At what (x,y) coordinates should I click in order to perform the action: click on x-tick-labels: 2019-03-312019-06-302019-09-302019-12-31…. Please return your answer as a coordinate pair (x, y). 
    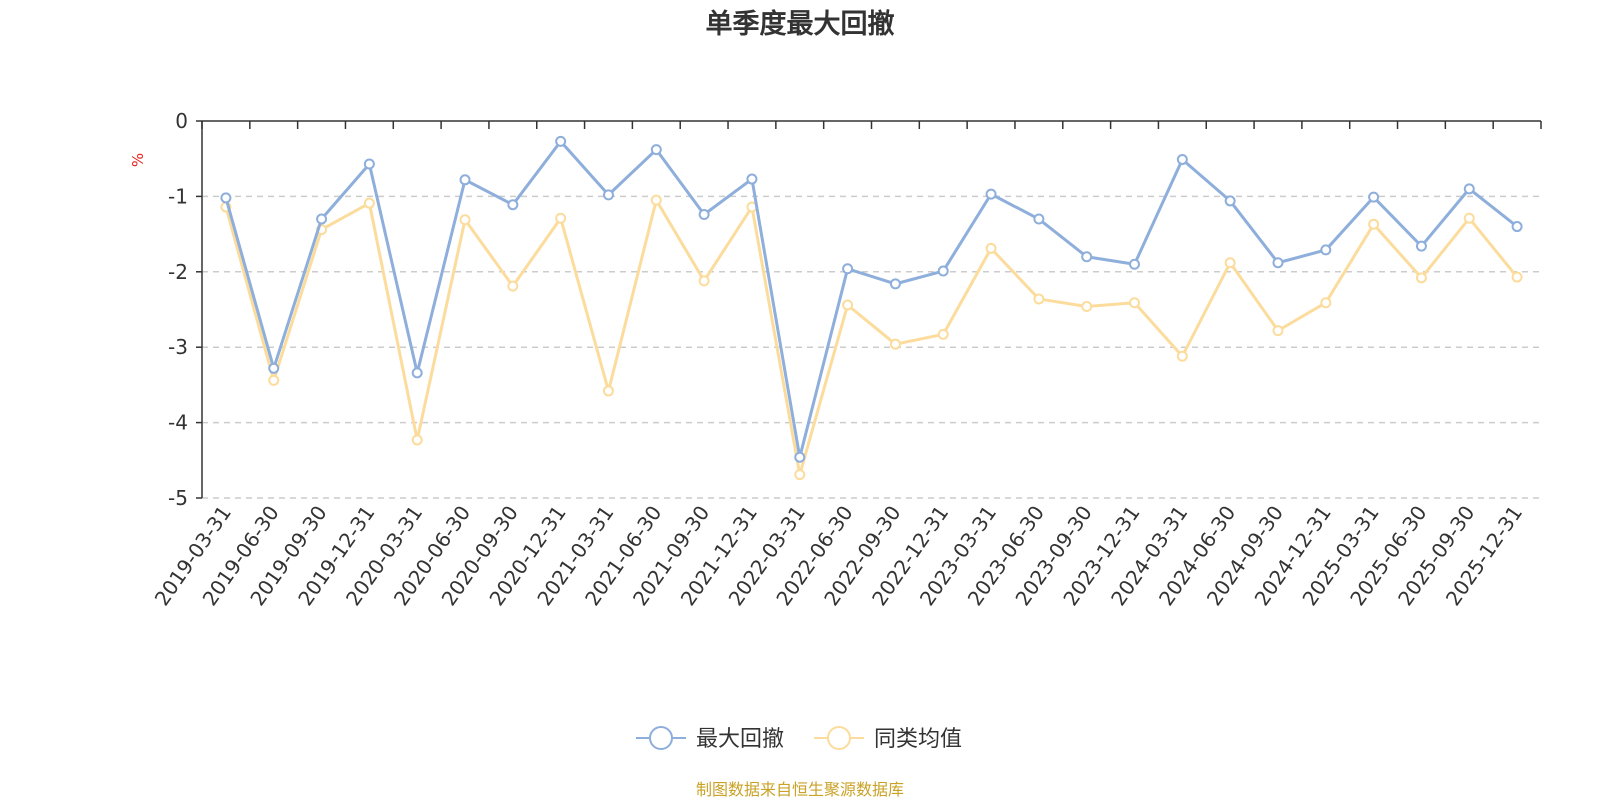
    Looking at the image, I should click on (839, 555).